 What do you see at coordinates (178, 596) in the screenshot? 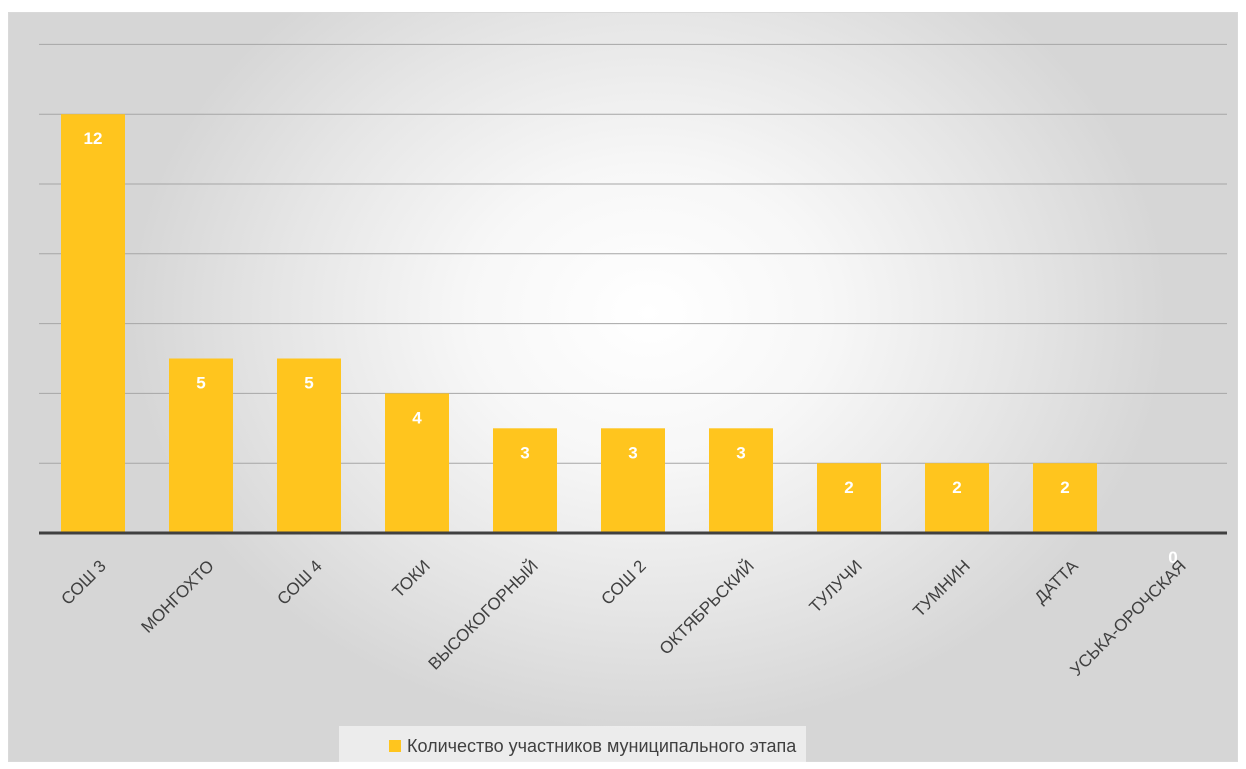
I see `category-label: МОНГОХТО` at bounding box center [178, 596].